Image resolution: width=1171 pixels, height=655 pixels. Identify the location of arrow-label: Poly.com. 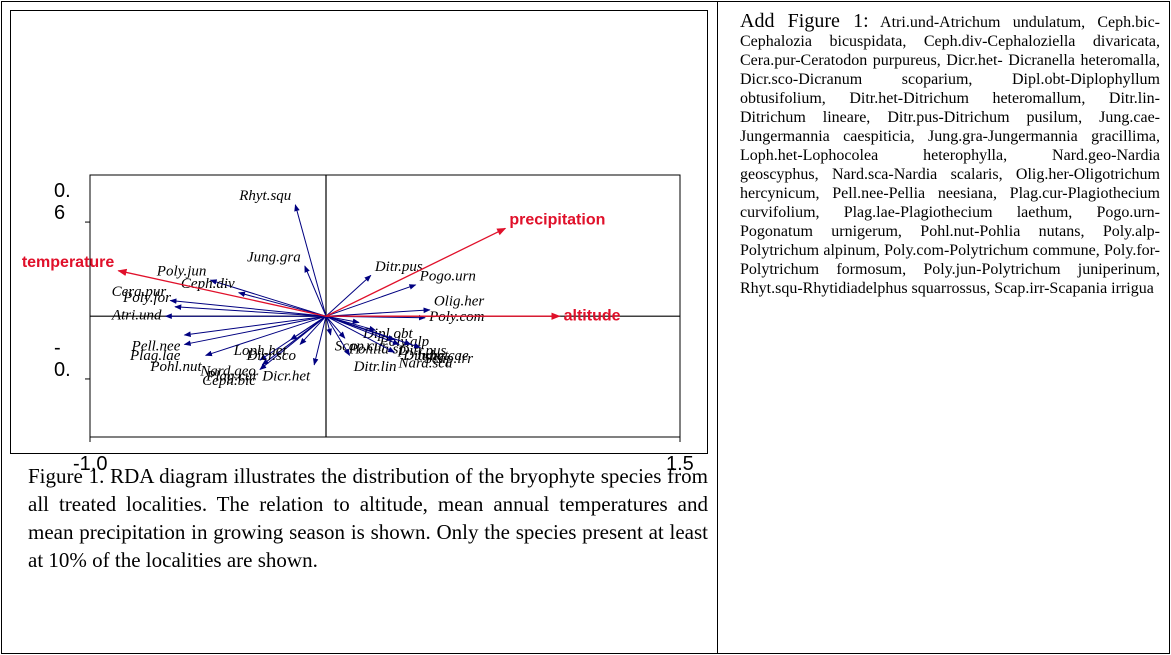
(456, 317).